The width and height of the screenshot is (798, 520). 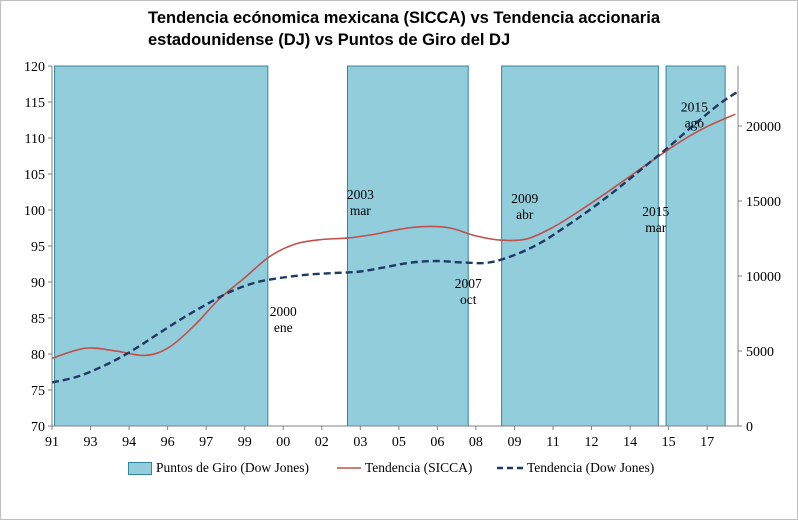 I want to click on x-tick-label: 11, so click(x=552, y=442).